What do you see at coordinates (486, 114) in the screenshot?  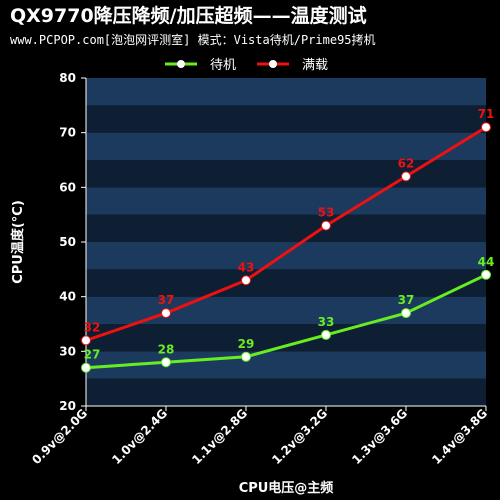 I see `data-label: 71` at bounding box center [486, 114].